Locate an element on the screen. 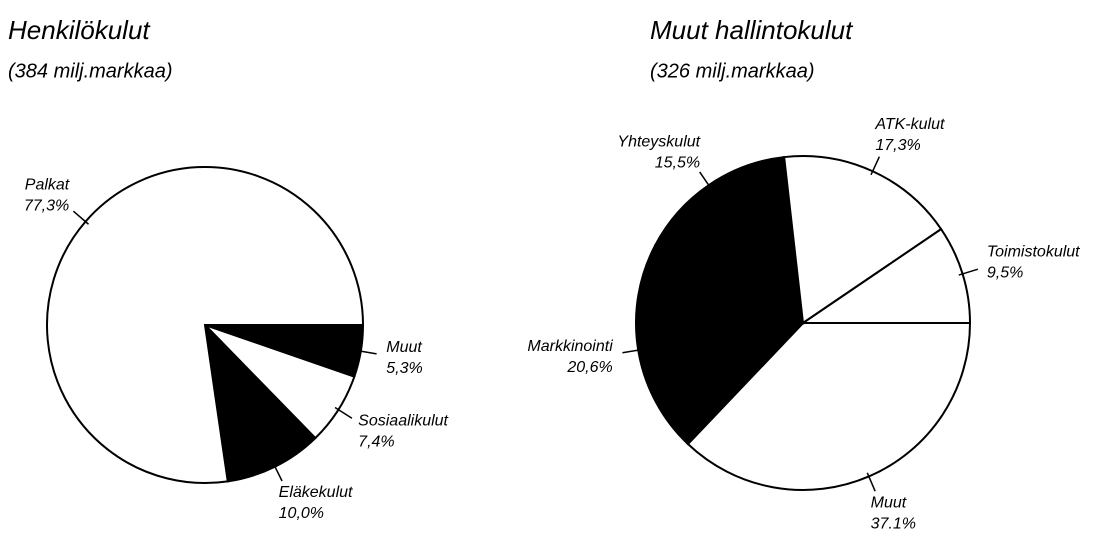 Image resolution: width=1116 pixels, height=540 pixels. chart-title: Henkilökulut is located at coordinates (79, 30).